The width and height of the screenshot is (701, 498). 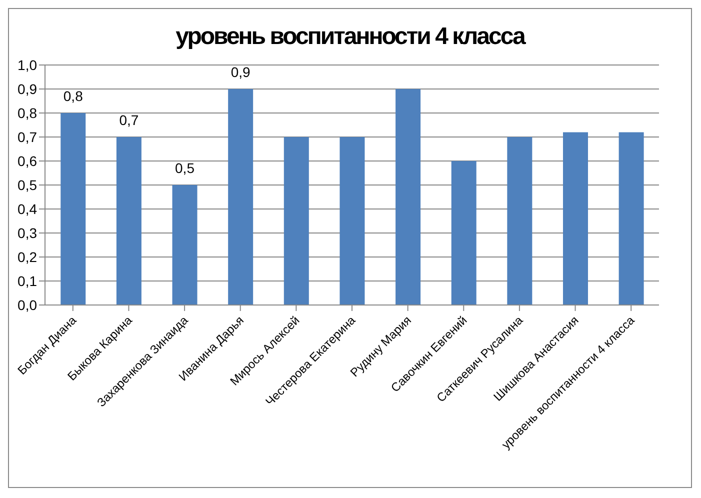 What do you see at coordinates (129, 120) in the screenshot?
I see `data-label: 0,7` at bounding box center [129, 120].